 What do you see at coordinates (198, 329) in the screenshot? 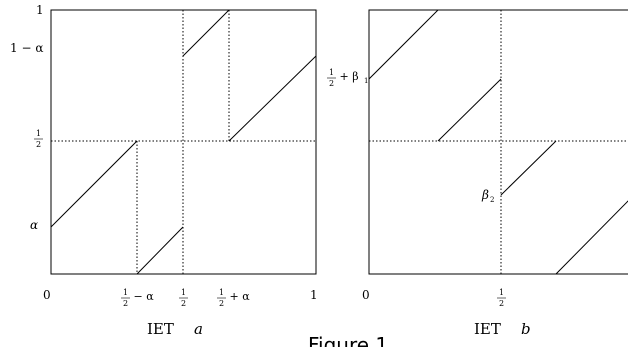
I see `svg-text: a` at bounding box center [198, 329].